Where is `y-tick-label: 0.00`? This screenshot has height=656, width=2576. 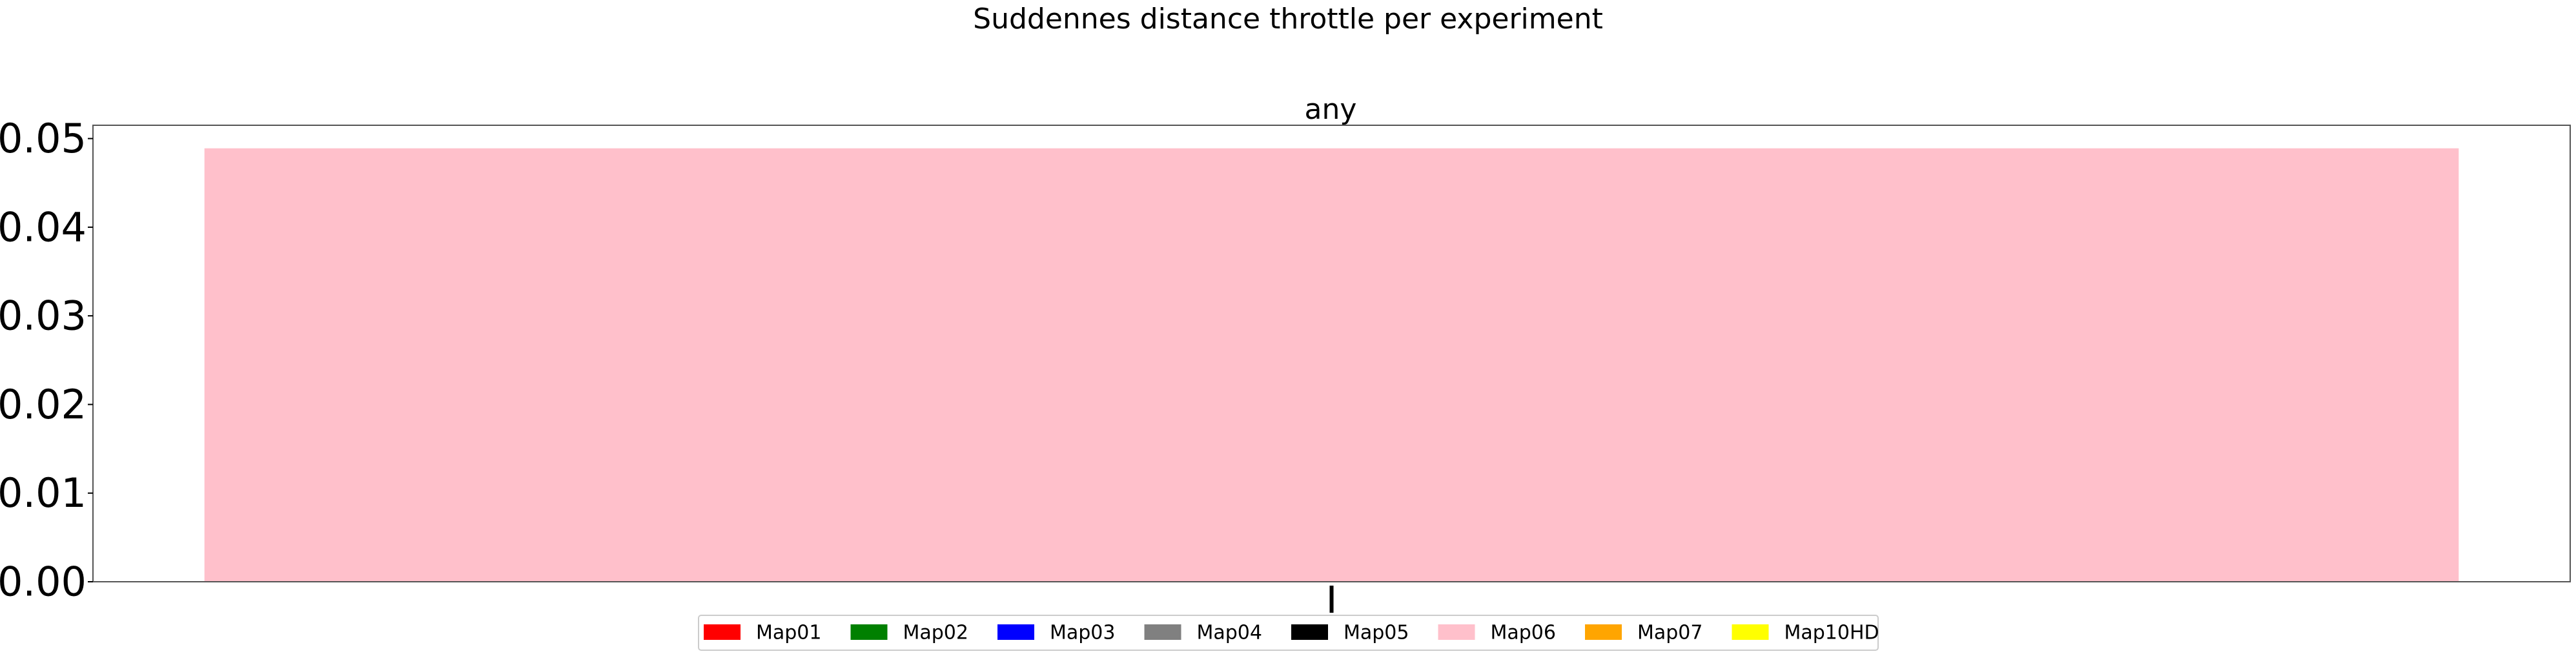 y-tick-label: 0.00 is located at coordinates (44, 582).